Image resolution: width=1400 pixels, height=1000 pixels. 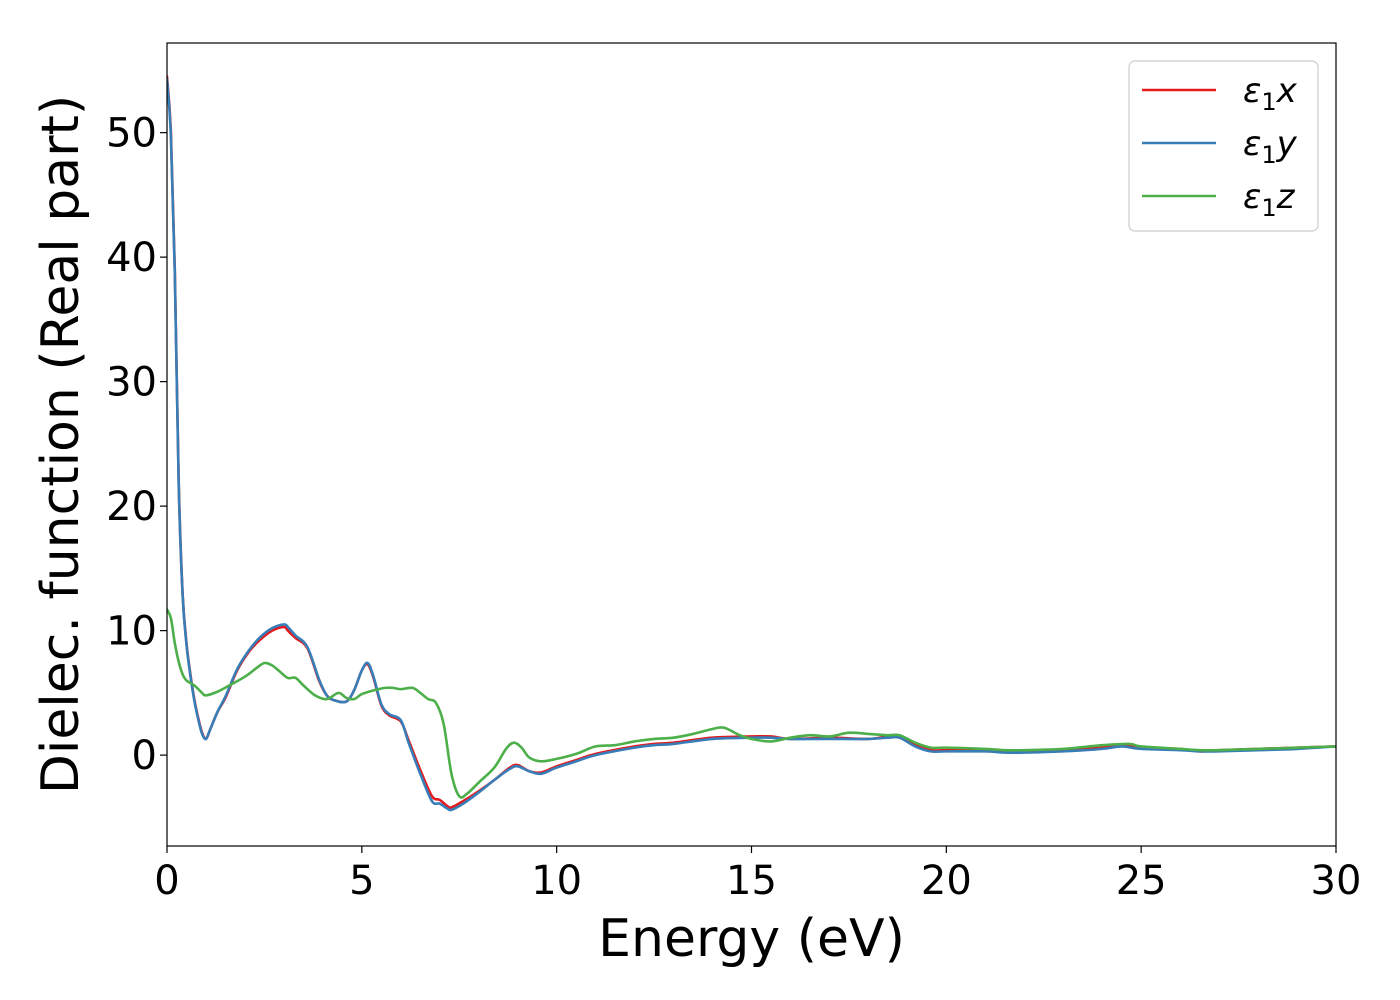 What do you see at coordinates (166, 881) in the screenshot?
I see `x-tick-label: 0` at bounding box center [166, 881].